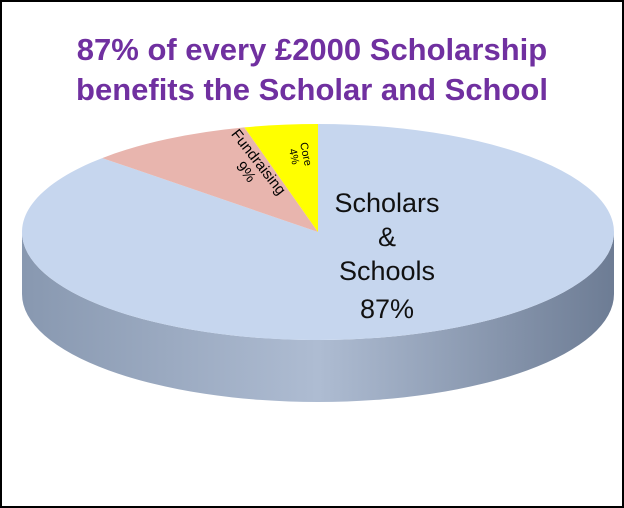  Describe the element at coordinates (312, 49) in the screenshot. I see `chart-title: 87% of every £2000 Scholarship` at that location.